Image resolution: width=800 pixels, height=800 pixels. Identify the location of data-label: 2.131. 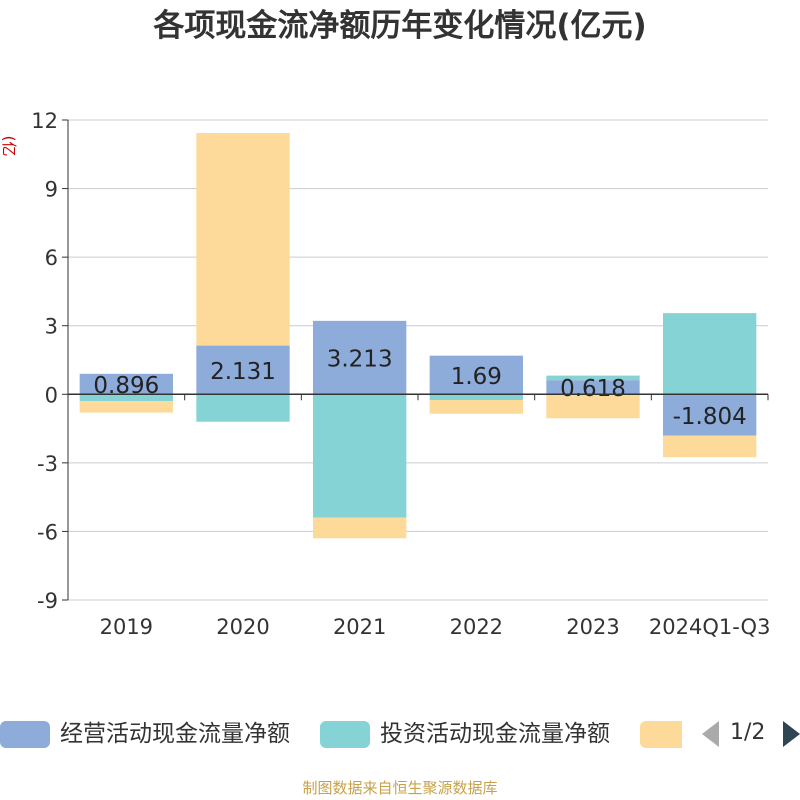
(243, 372).